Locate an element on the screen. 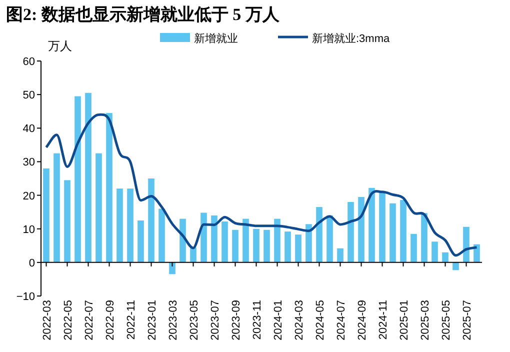 This screenshot has height=352, width=510. x-tick-label: 2022-09 is located at coordinates (110, 320).